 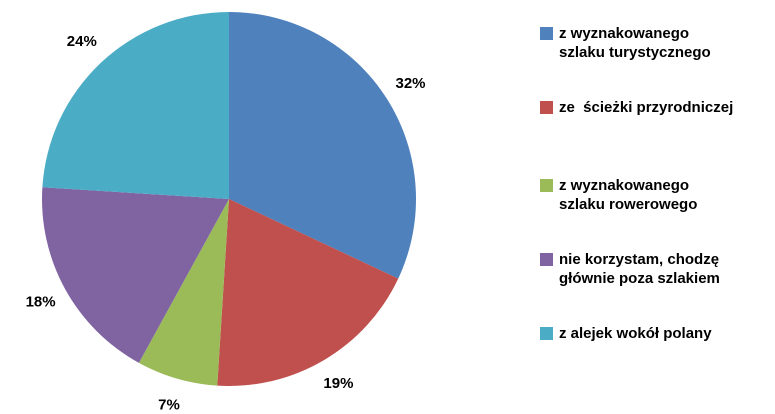 I want to click on data-label: 24%, so click(x=82, y=41).